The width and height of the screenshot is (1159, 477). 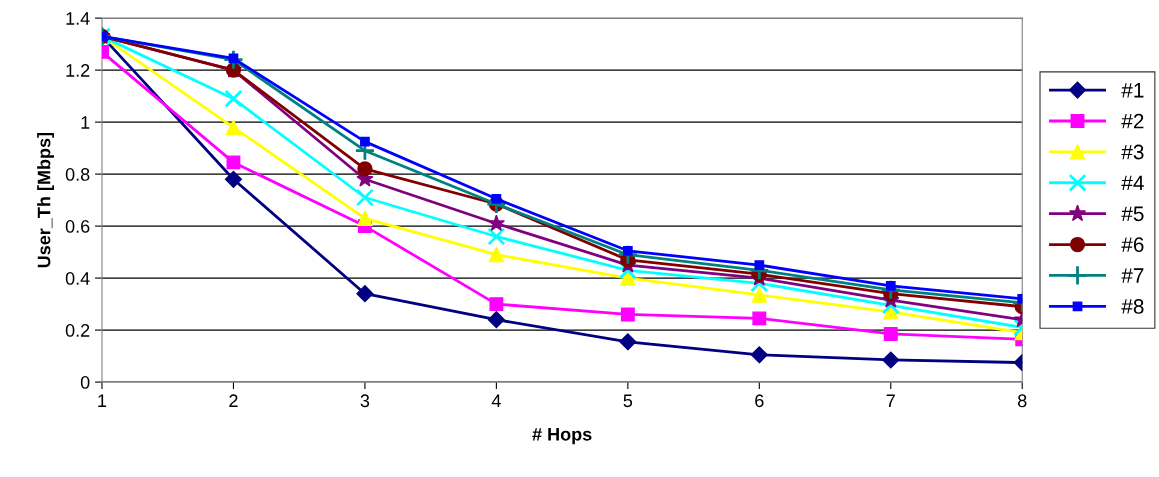 I want to click on x-tick-label: 3, so click(x=365, y=401).